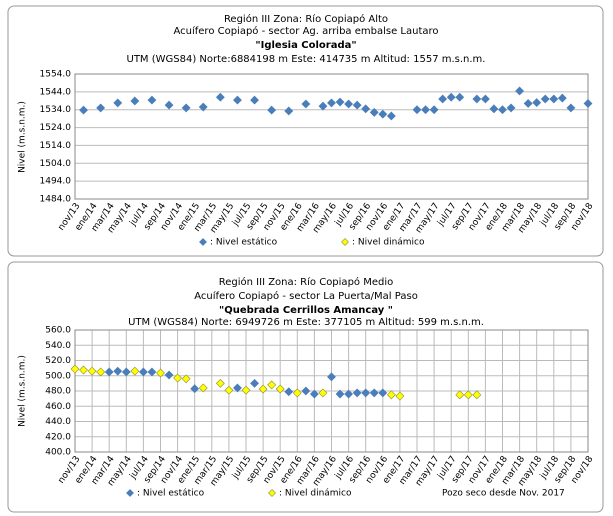  What do you see at coordinates (56, 164) in the screenshot?
I see `y-tick-label: 1504.0` at bounding box center [56, 164].